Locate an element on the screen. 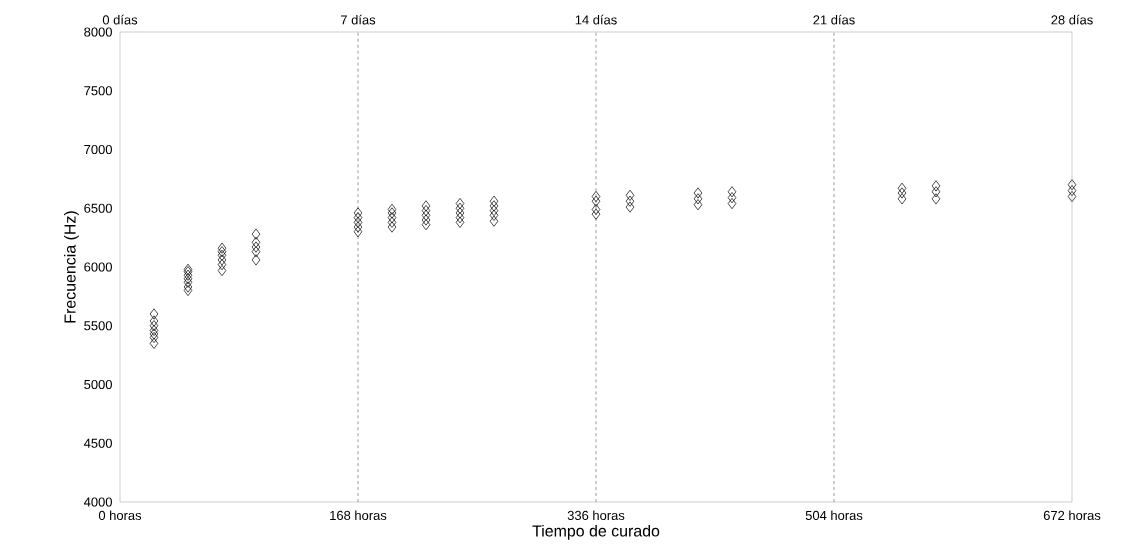 The width and height of the screenshot is (1130, 556). x2-tick-label: 21 días is located at coordinates (834, 19).